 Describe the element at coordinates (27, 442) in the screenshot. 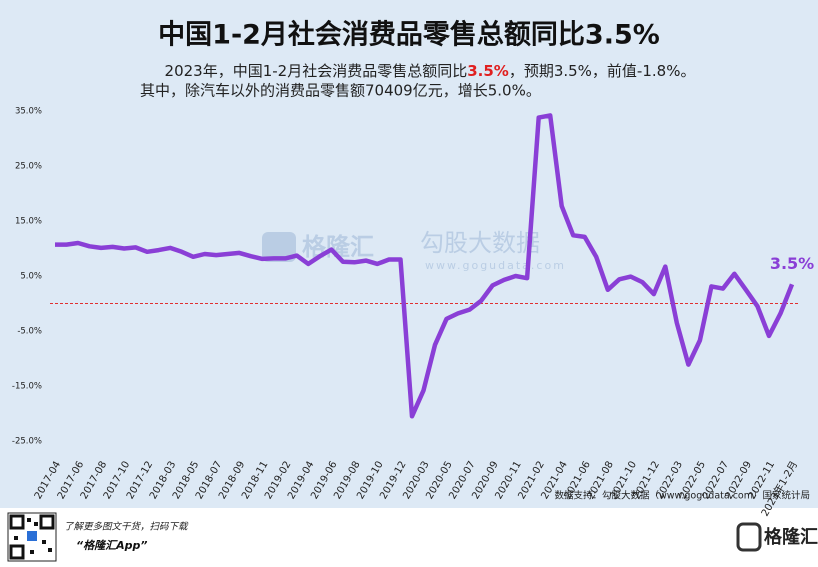

I see `y-tick-label: -25.0%` at that location.